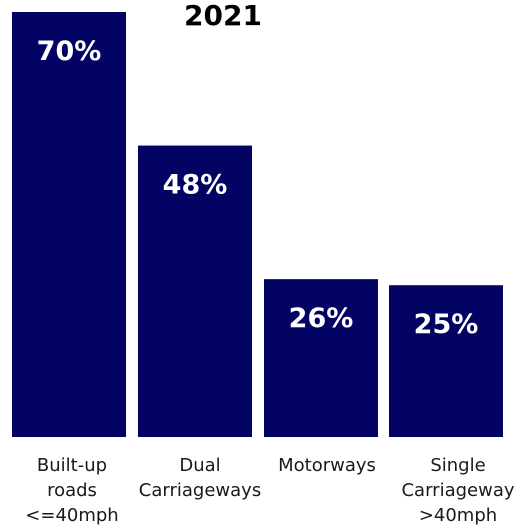  Describe the element at coordinates (457, 490) in the screenshot. I see `category-label-4: Single Carriageway >40mph` at that location.